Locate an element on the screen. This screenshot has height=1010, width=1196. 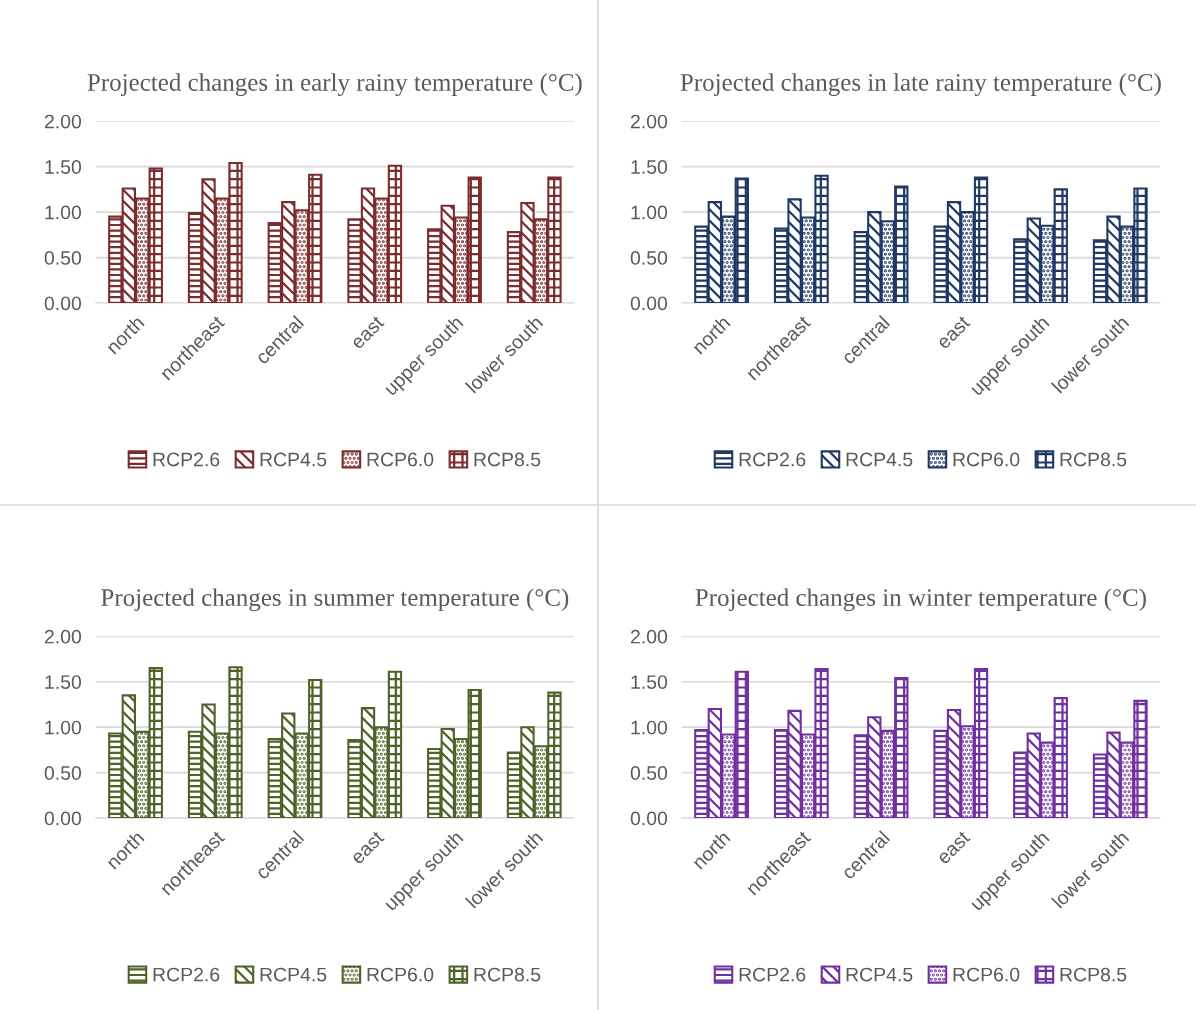
chart-title: Projected changes in early rainy temperature (°C) is located at coordinates (334, 85).